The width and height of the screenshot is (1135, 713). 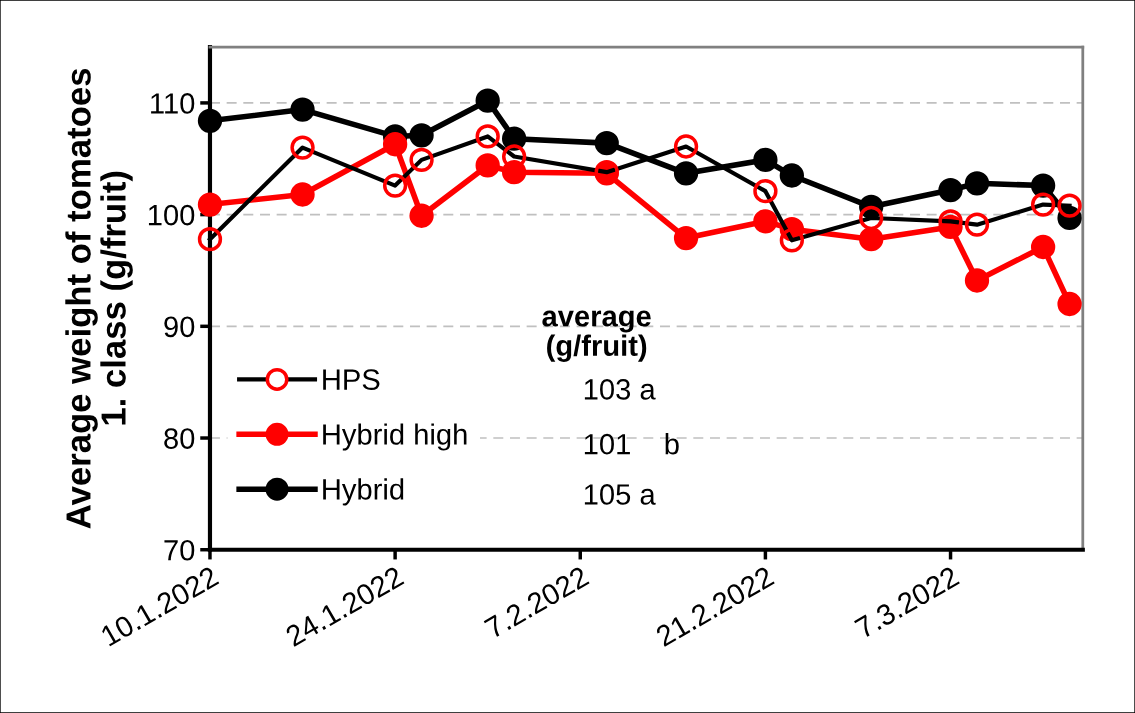 What do you see at coordinates (171, 215) in the screenshot?
I see `y-tick-label: 100` at bounding box center [171, 215].